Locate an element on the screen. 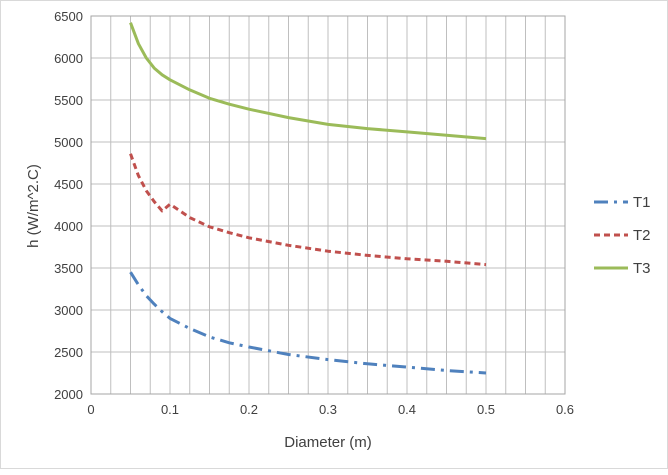 The image size is (668, 475). y-tick-label: 5500 is located at coordinates (68, 100).